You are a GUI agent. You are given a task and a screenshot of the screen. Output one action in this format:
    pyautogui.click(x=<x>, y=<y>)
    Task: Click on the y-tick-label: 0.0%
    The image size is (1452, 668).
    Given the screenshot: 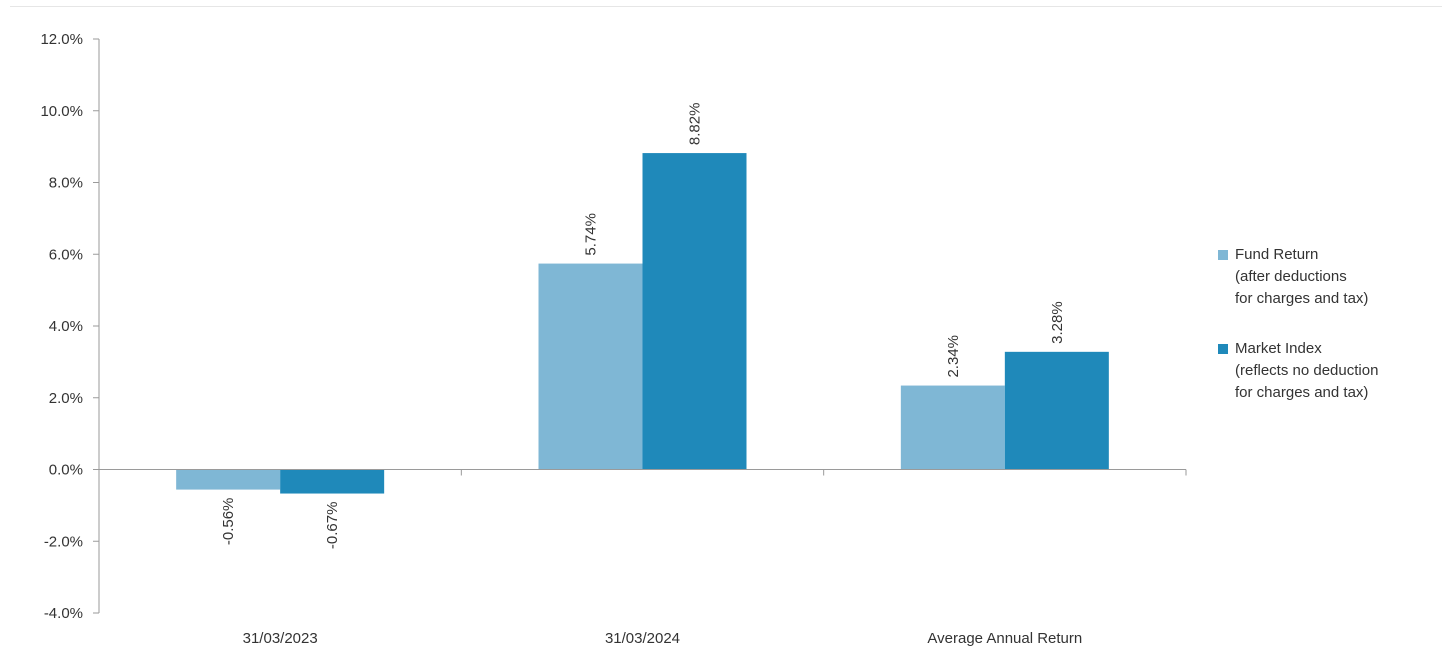 What is the action you would take?
    pyautogui.click(x=66, y=470)
    